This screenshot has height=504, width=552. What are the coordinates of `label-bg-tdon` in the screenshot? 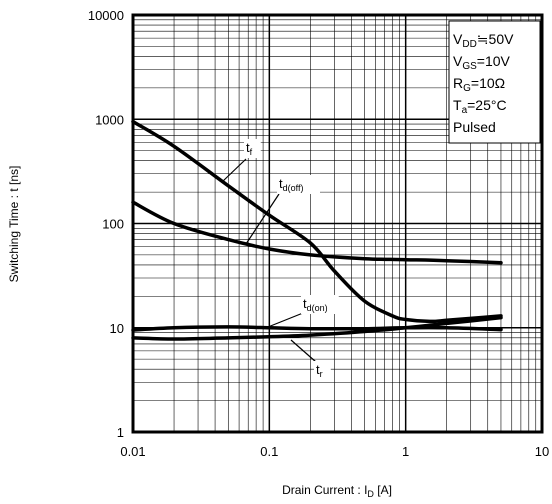 It's located at (320, 304).